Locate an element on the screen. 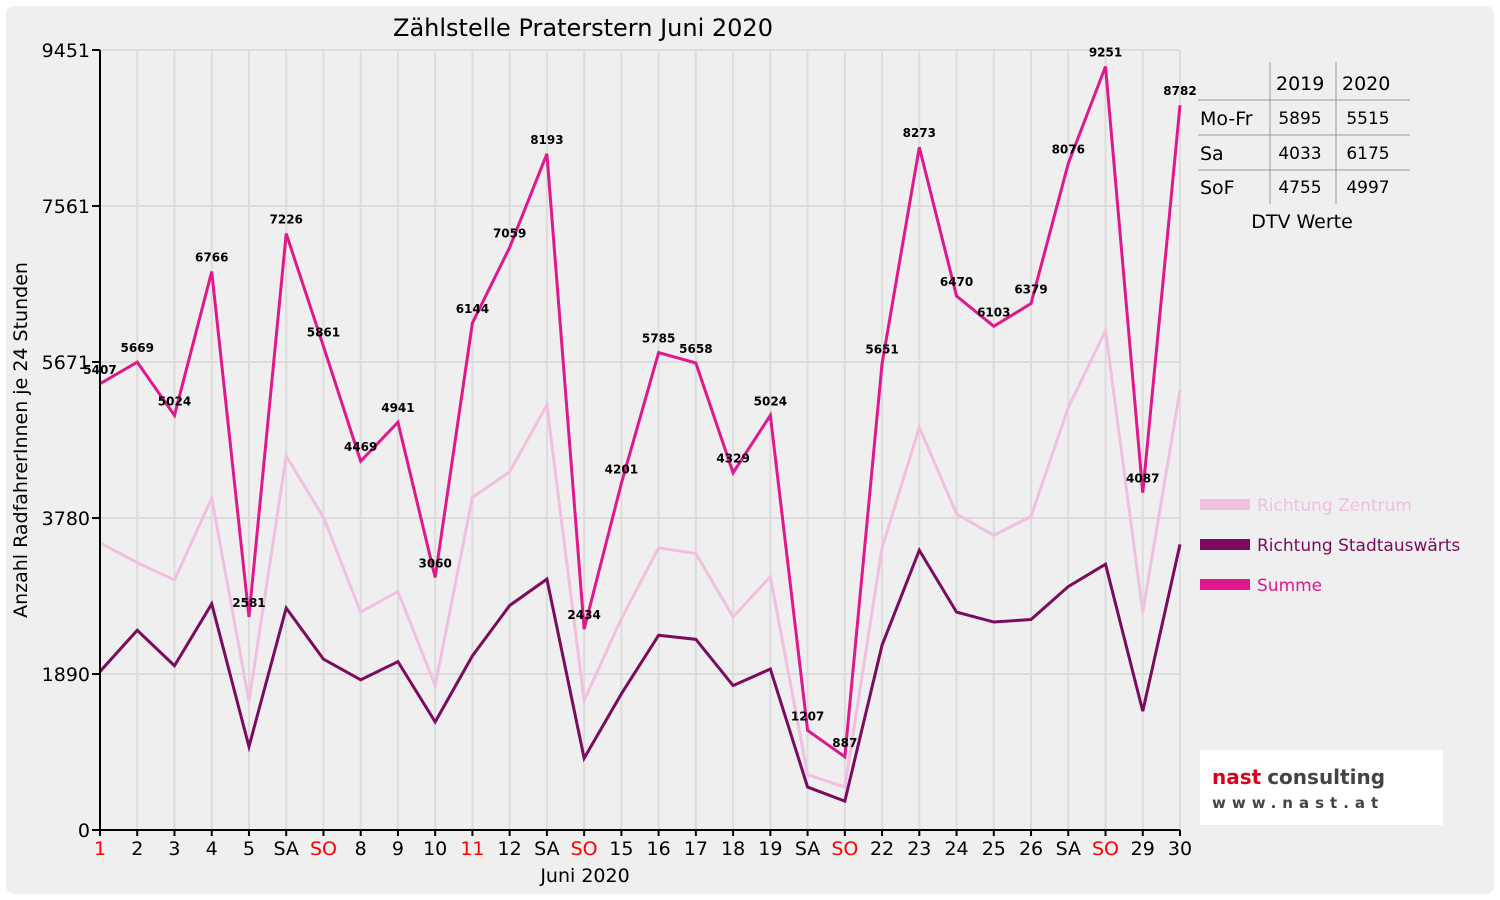  data-label: 6470 is located at coordinates (956, 282).